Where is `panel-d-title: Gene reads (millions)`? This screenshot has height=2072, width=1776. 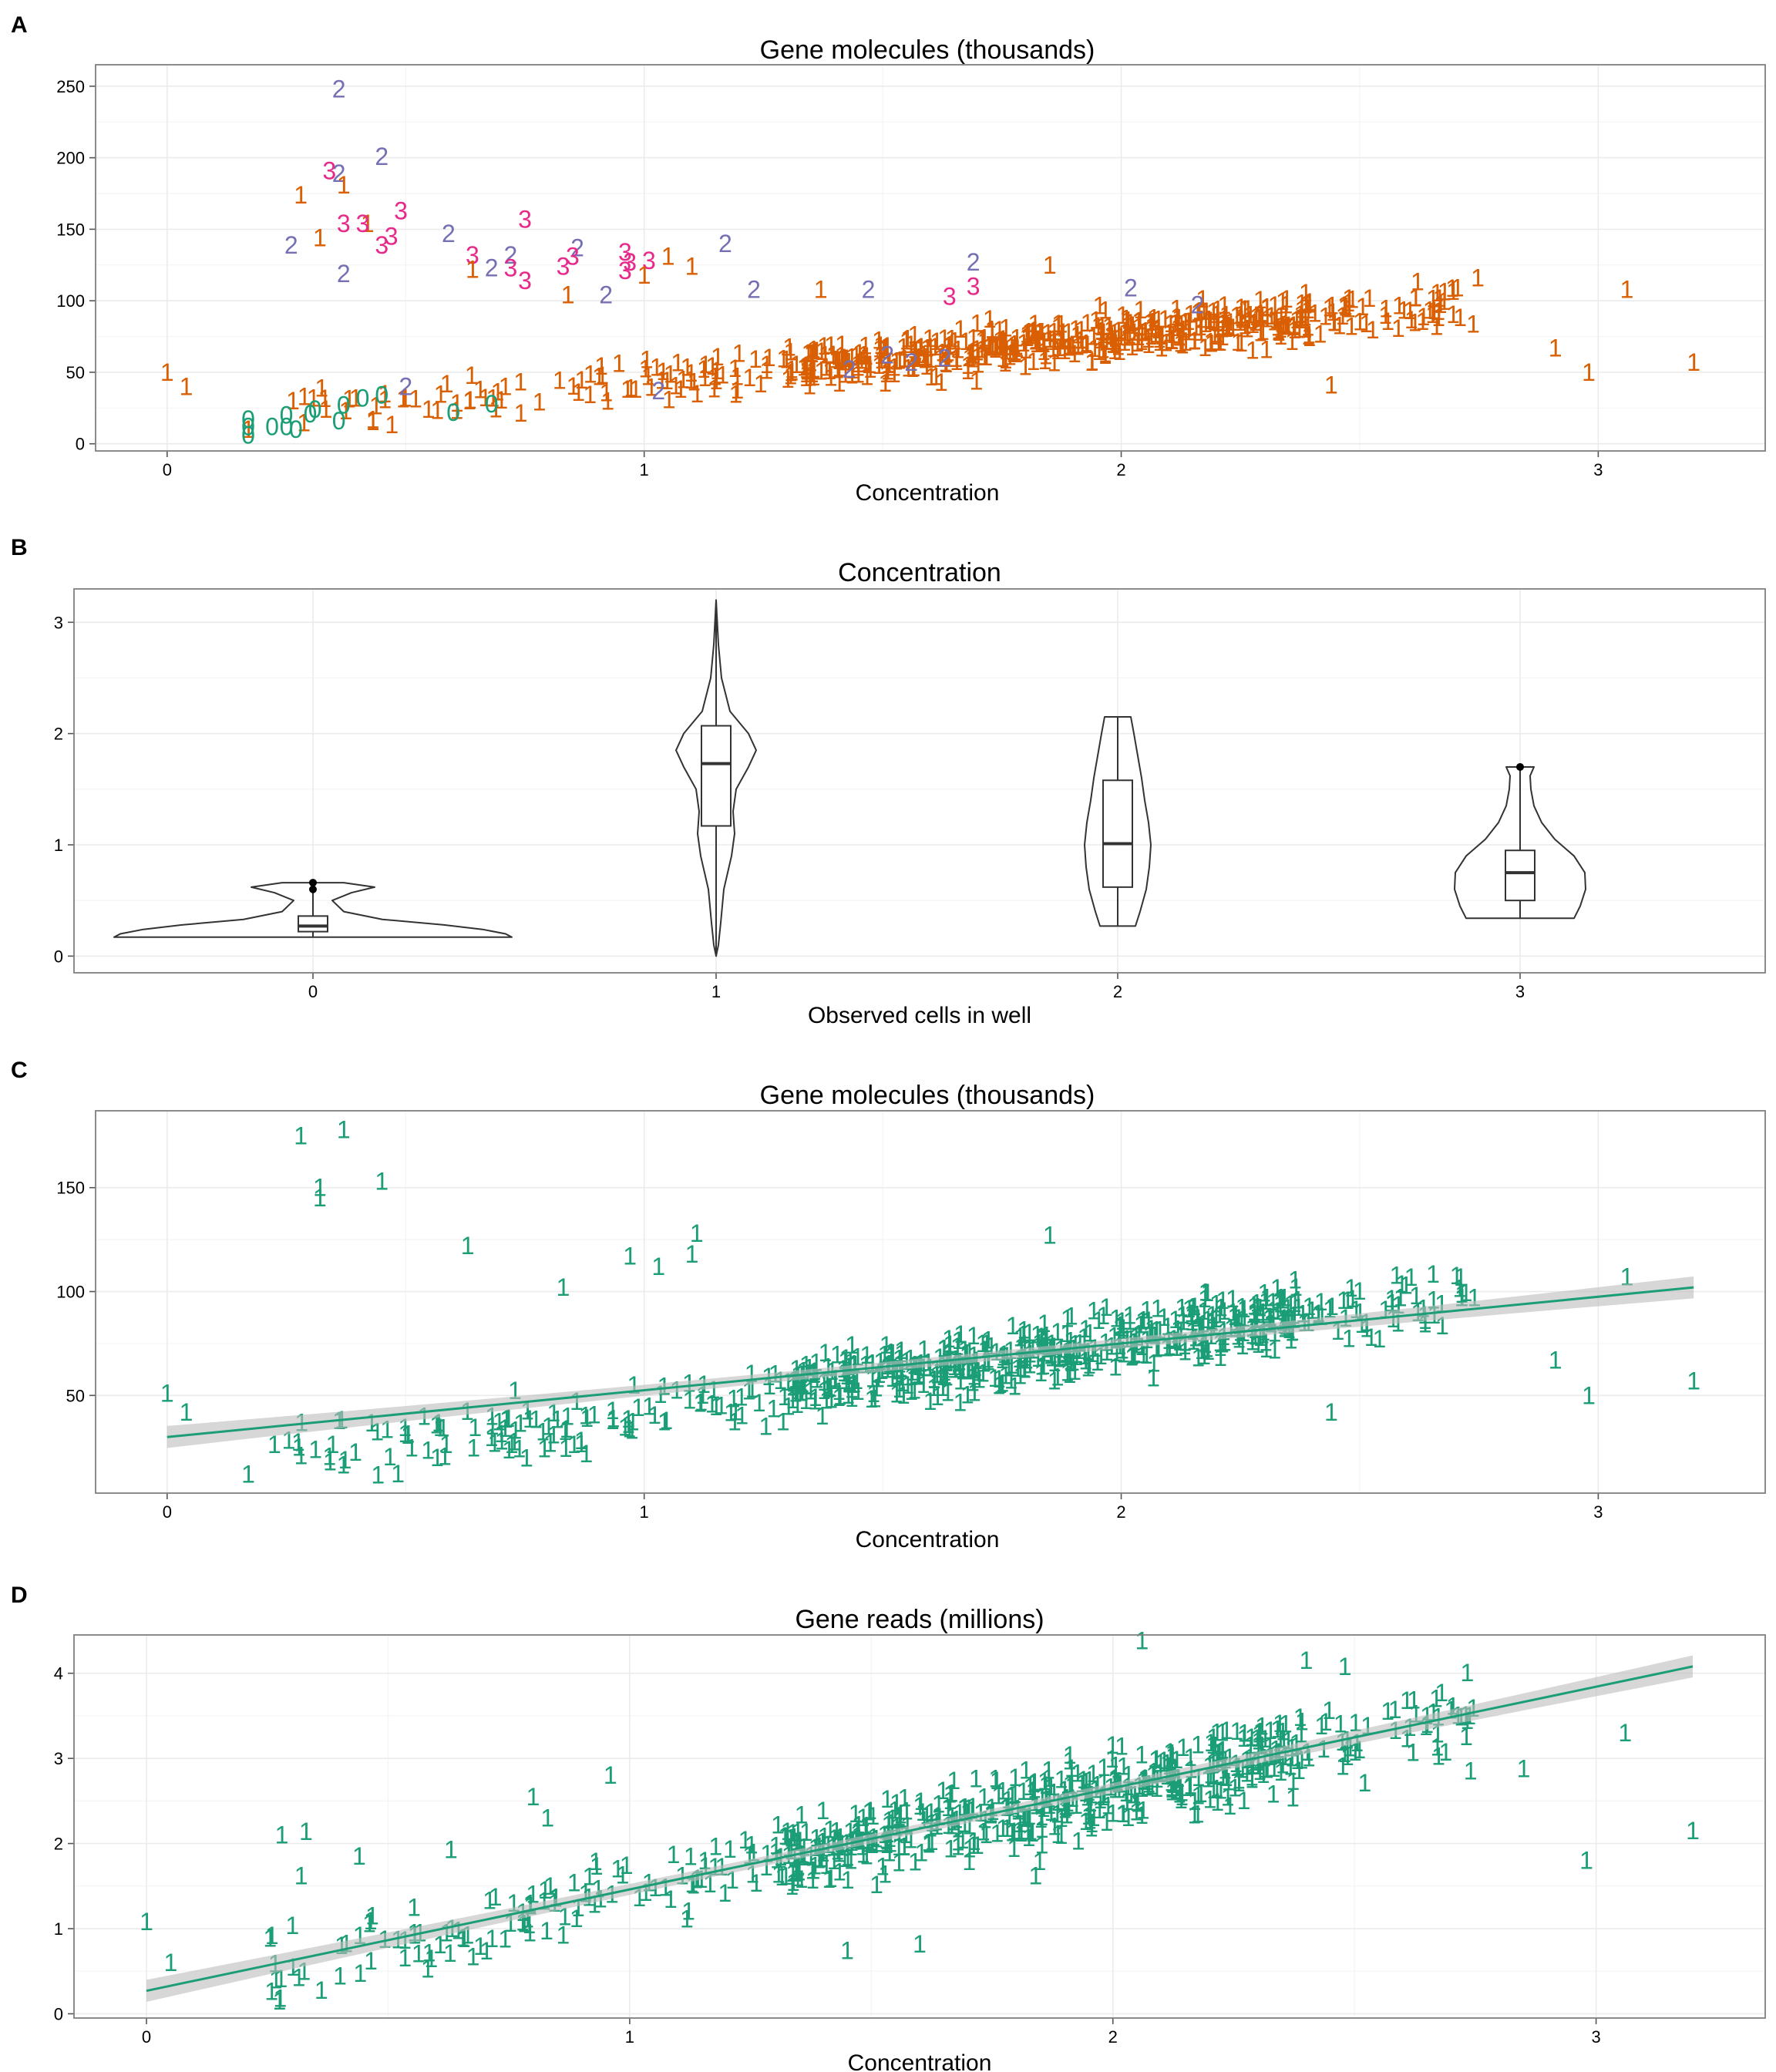
panel-d-title: Gene reads (millions) is located at coordinates (920, 1619).